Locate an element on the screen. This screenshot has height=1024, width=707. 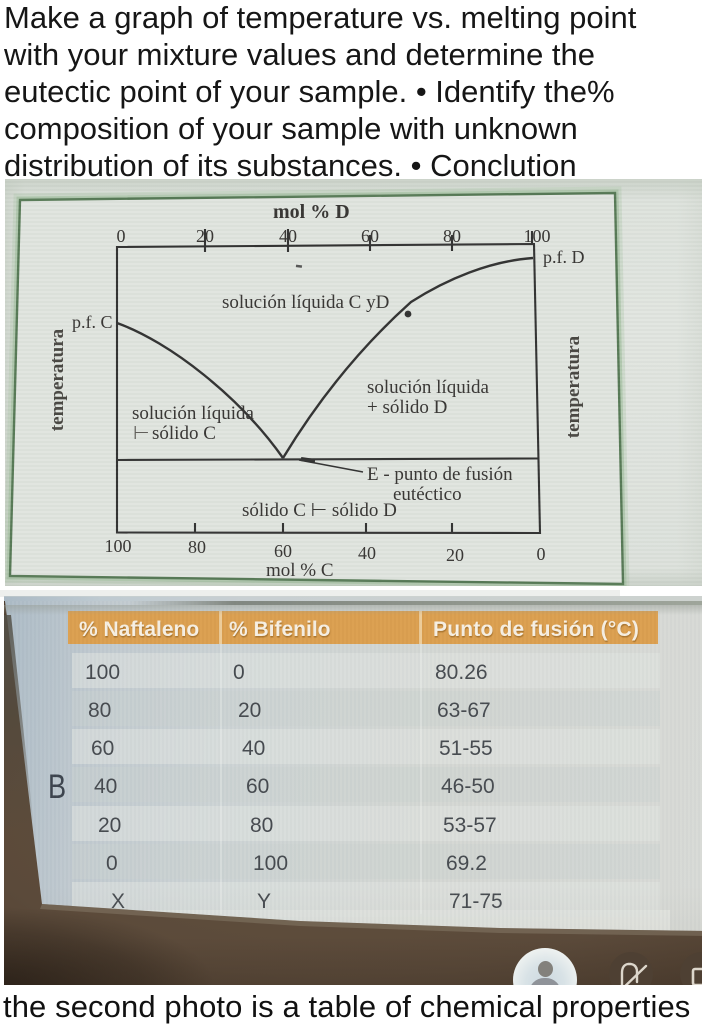
svg-text: p.f. C is located at coordinates (92, 322).